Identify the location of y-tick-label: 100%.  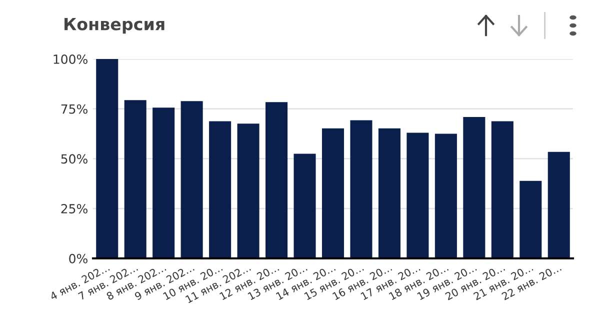
(71, 59).